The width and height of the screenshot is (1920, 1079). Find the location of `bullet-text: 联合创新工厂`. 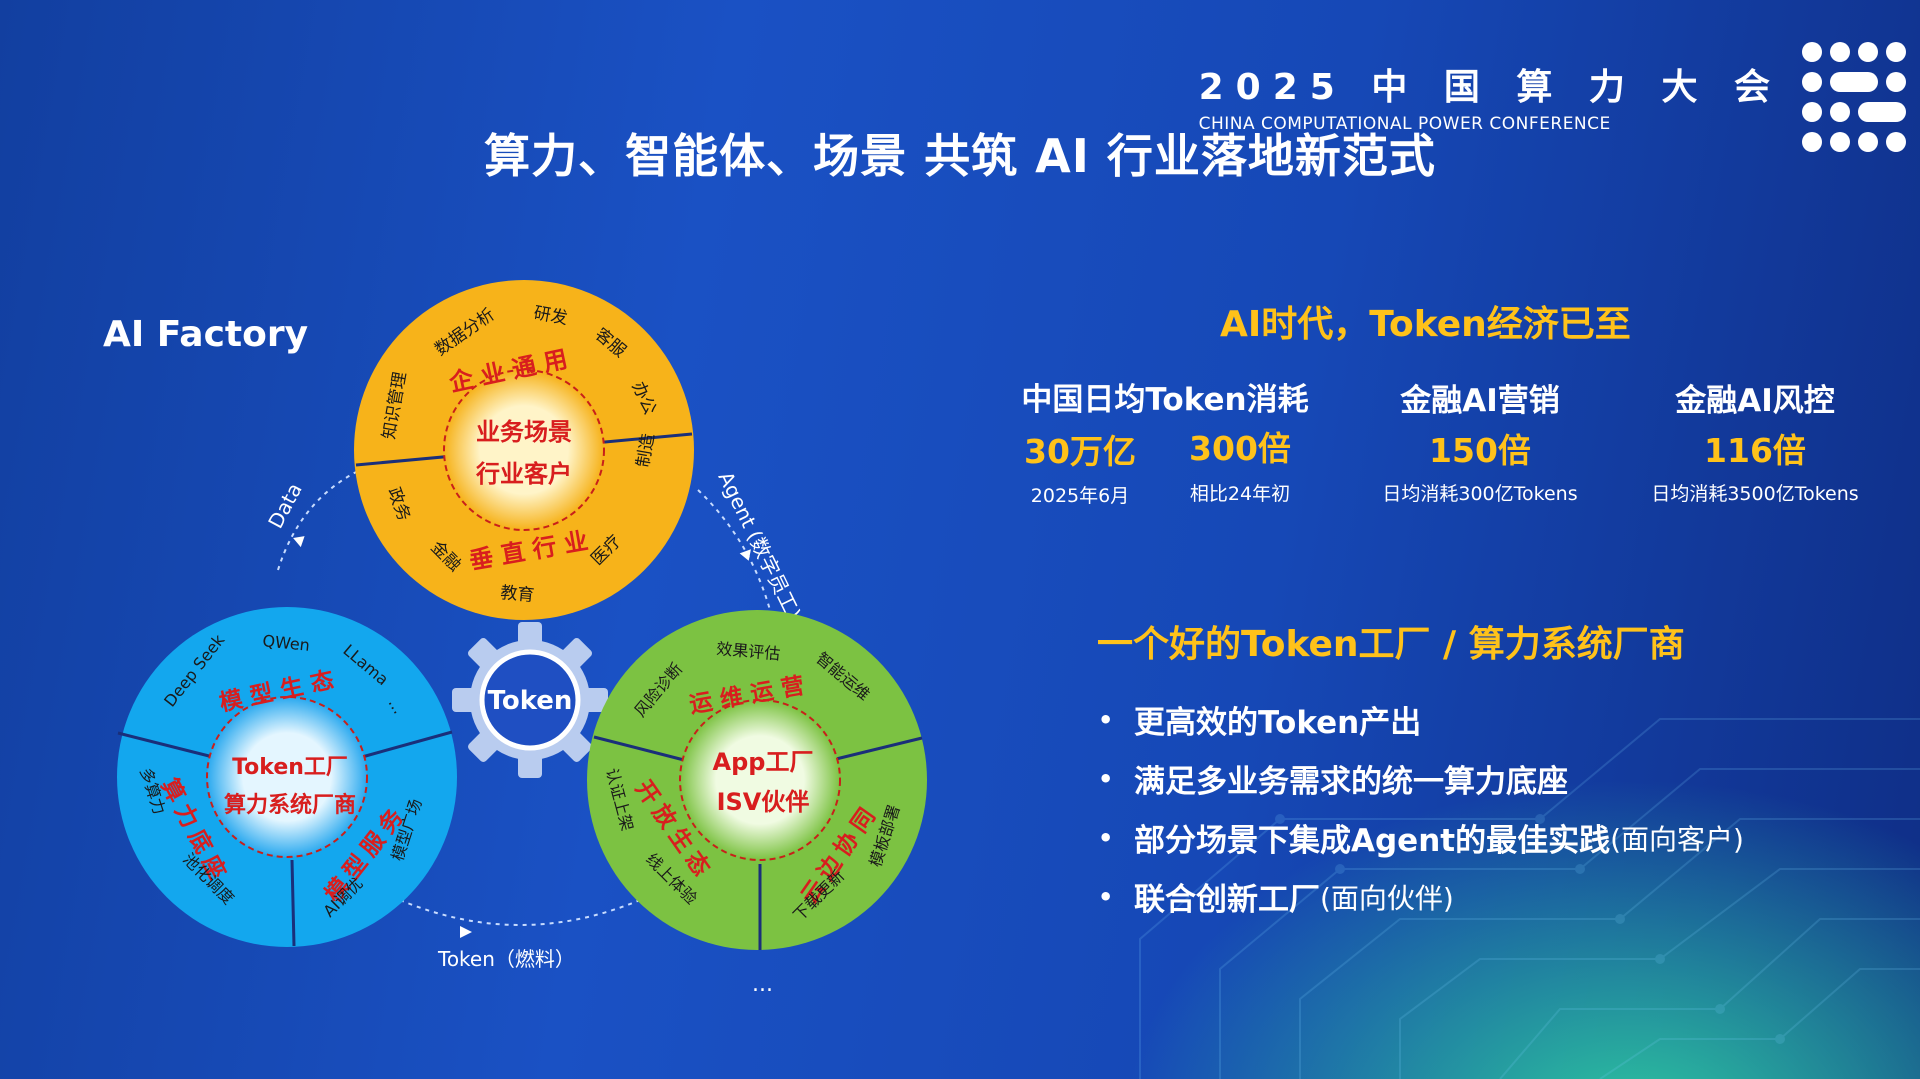

bullet-text: 联合创新工厂 is located at coordinates (1227, 900).